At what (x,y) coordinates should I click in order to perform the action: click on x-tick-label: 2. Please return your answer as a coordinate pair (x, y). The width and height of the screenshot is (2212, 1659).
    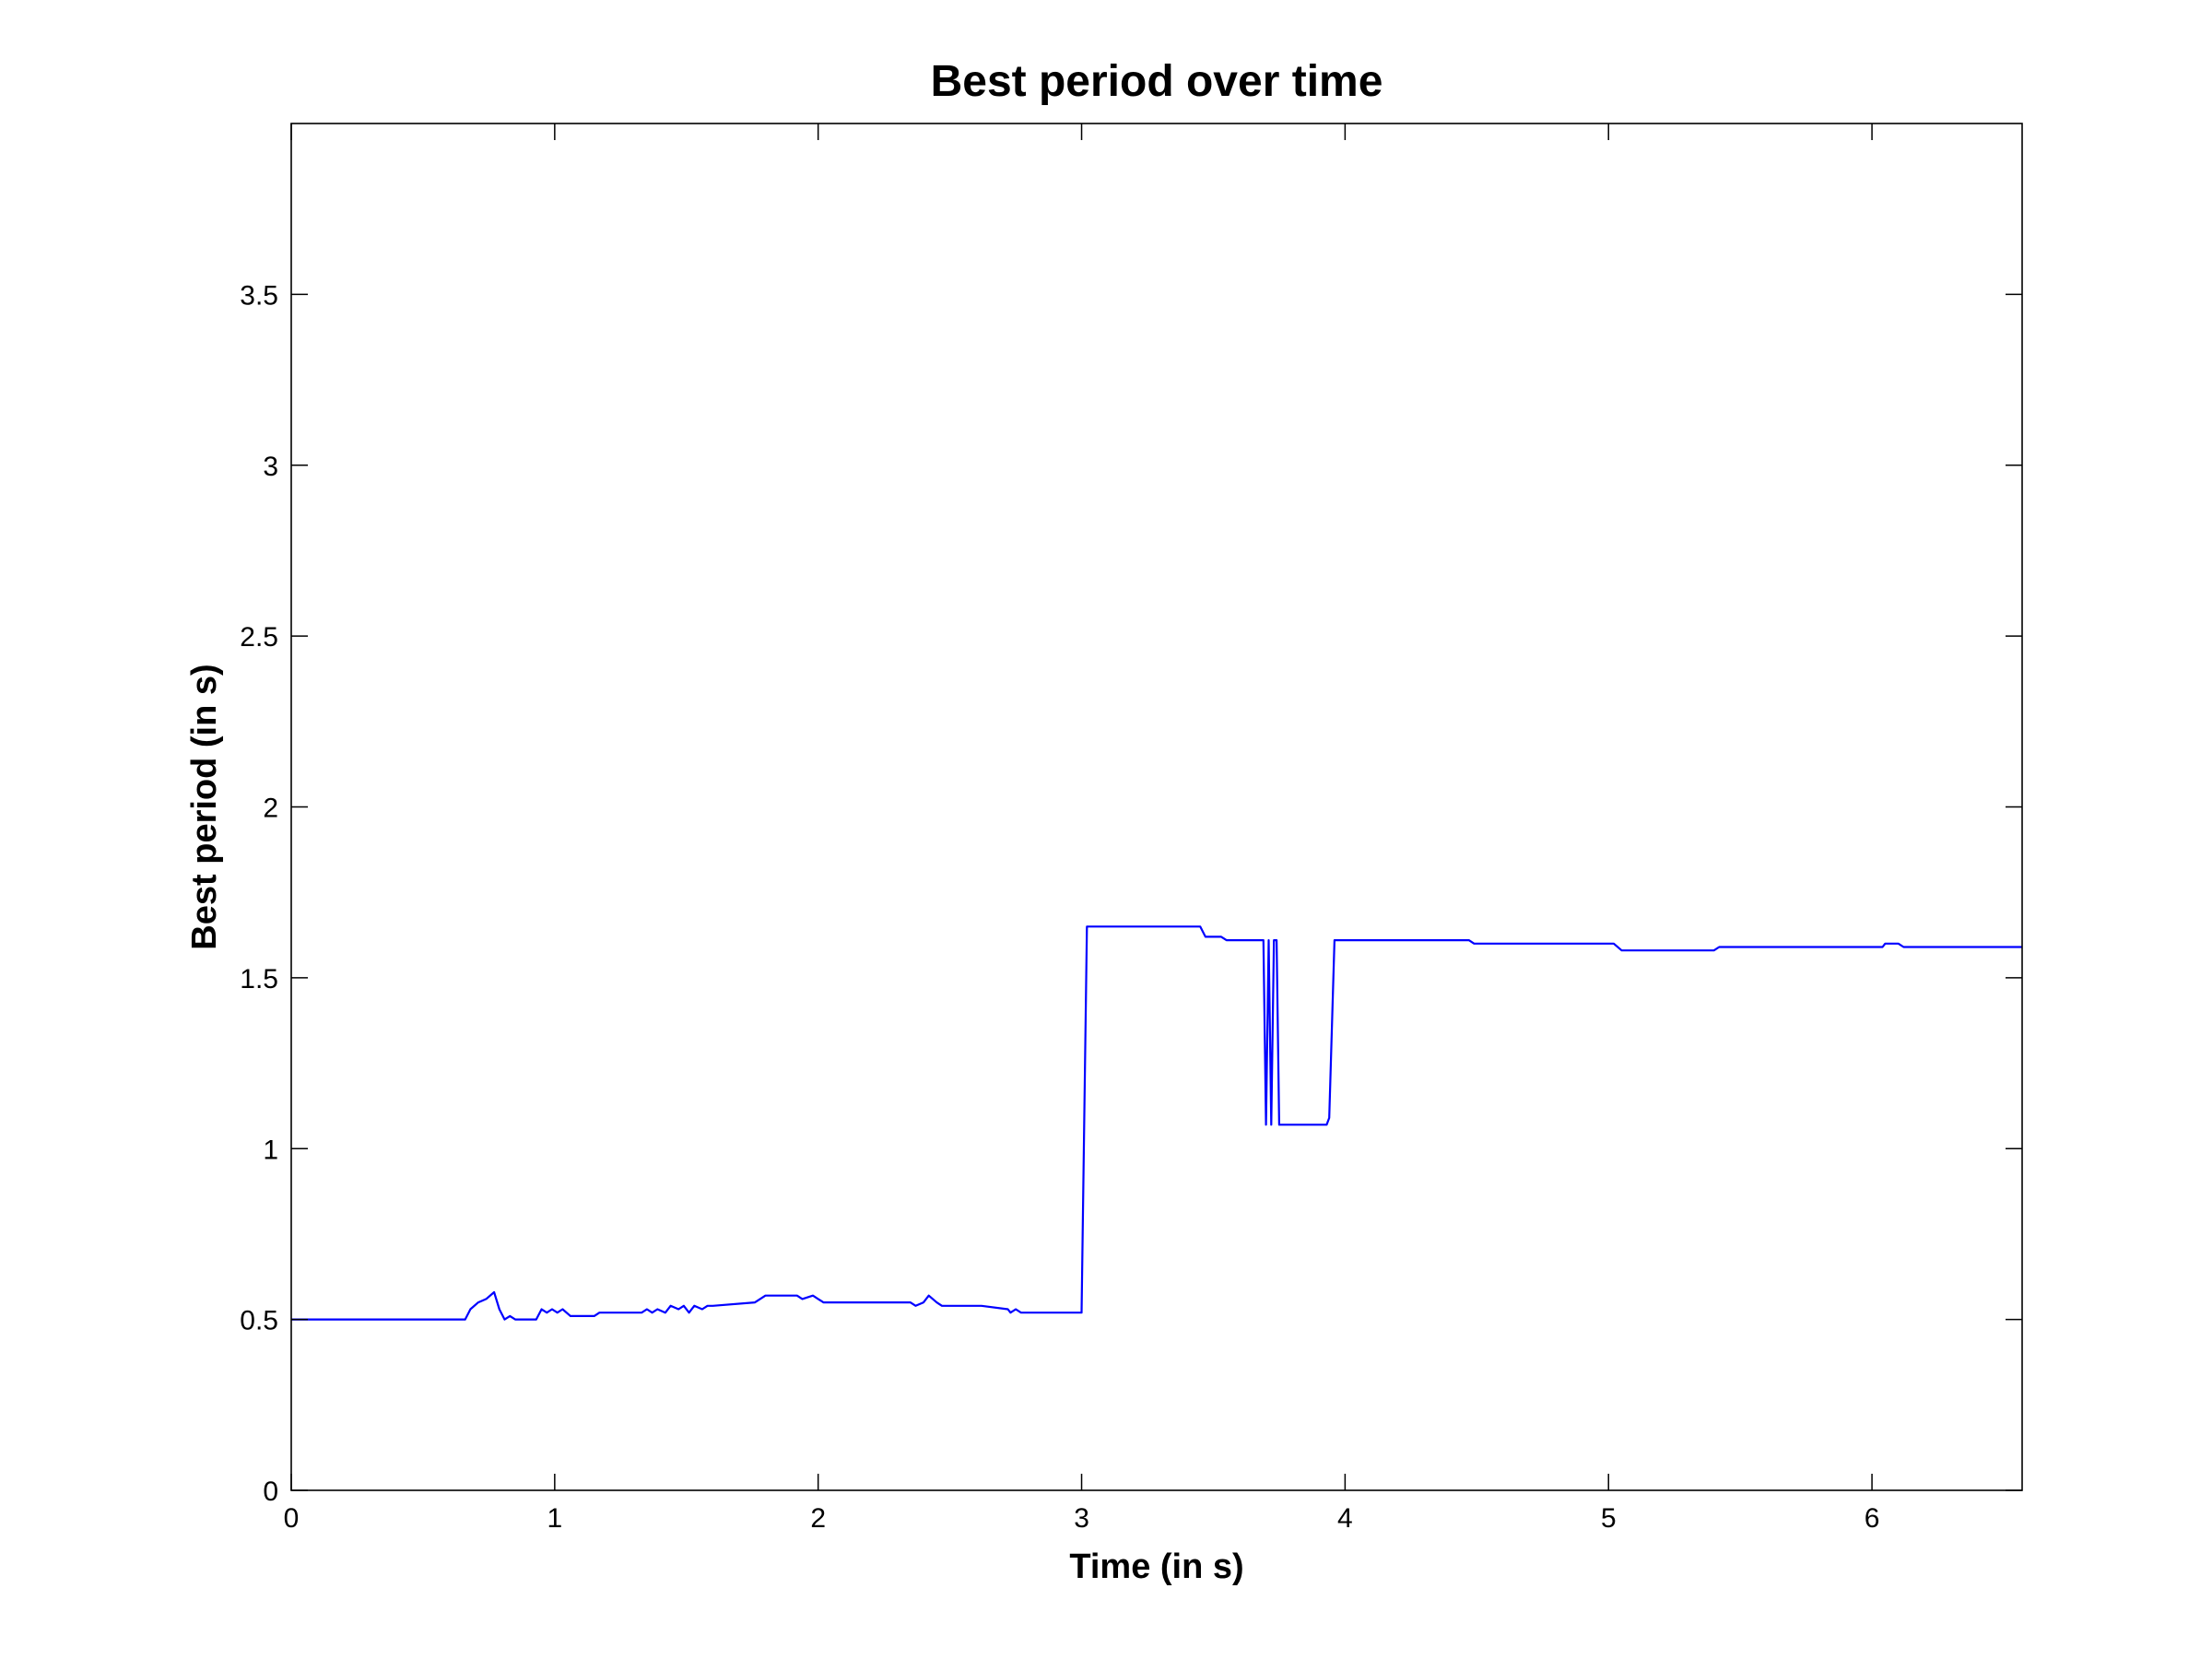
    Looking at the image, I should click on (818, 1518).